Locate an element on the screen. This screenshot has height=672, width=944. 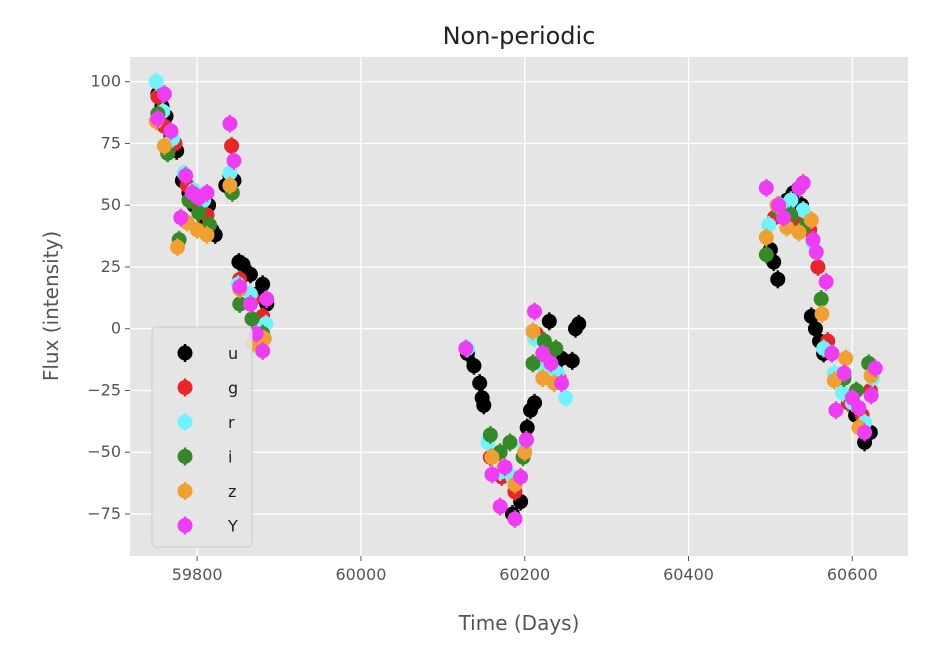
x-tick-label: 60400 is located at coordinates (688, 574).